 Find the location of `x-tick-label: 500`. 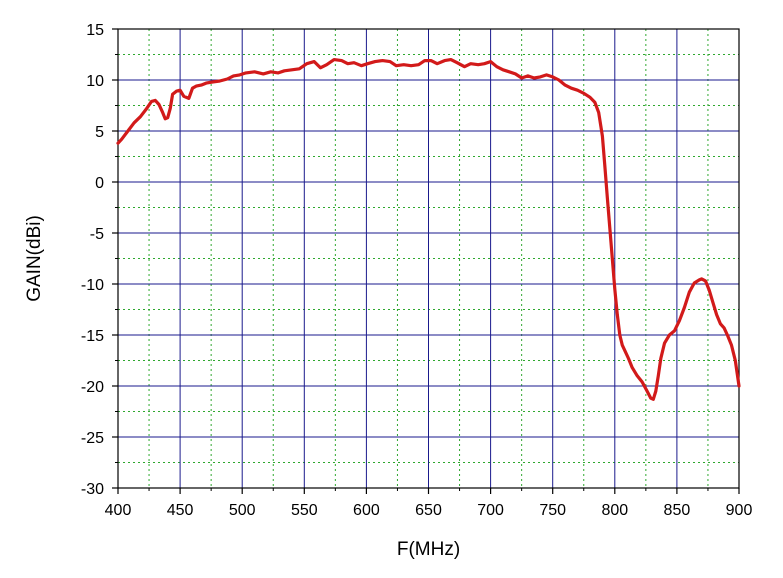

x-tick-label: 500 is located at coordinates (242, 510).